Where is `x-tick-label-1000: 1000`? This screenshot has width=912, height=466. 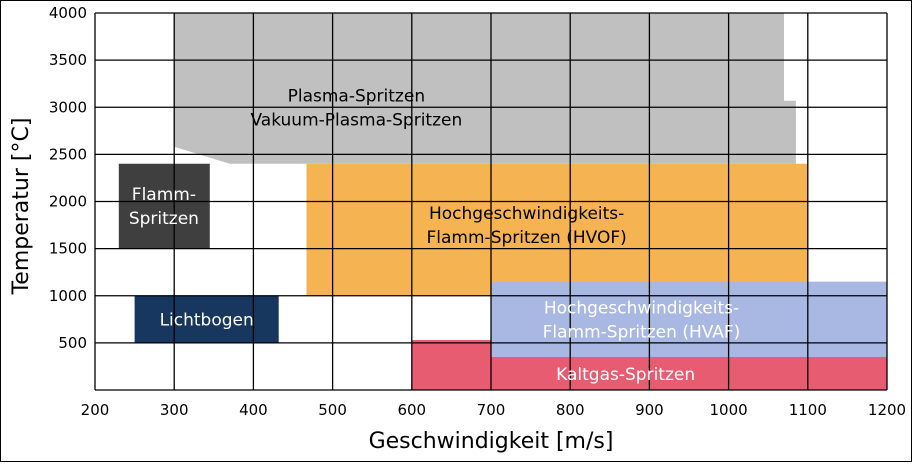
x-tick-label-1000: 1000 is located at coordinates (729, 410).